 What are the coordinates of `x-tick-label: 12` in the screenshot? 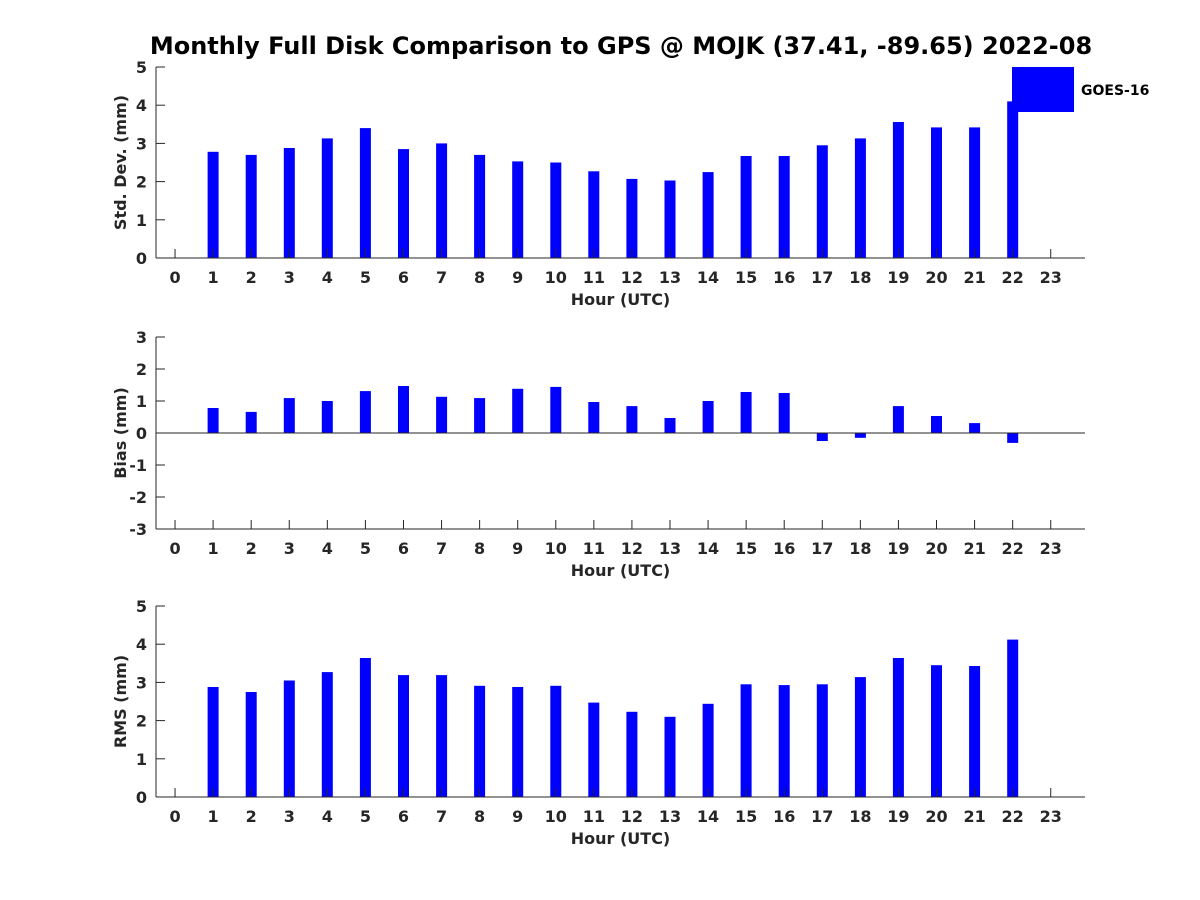 It's located at (632, 277).